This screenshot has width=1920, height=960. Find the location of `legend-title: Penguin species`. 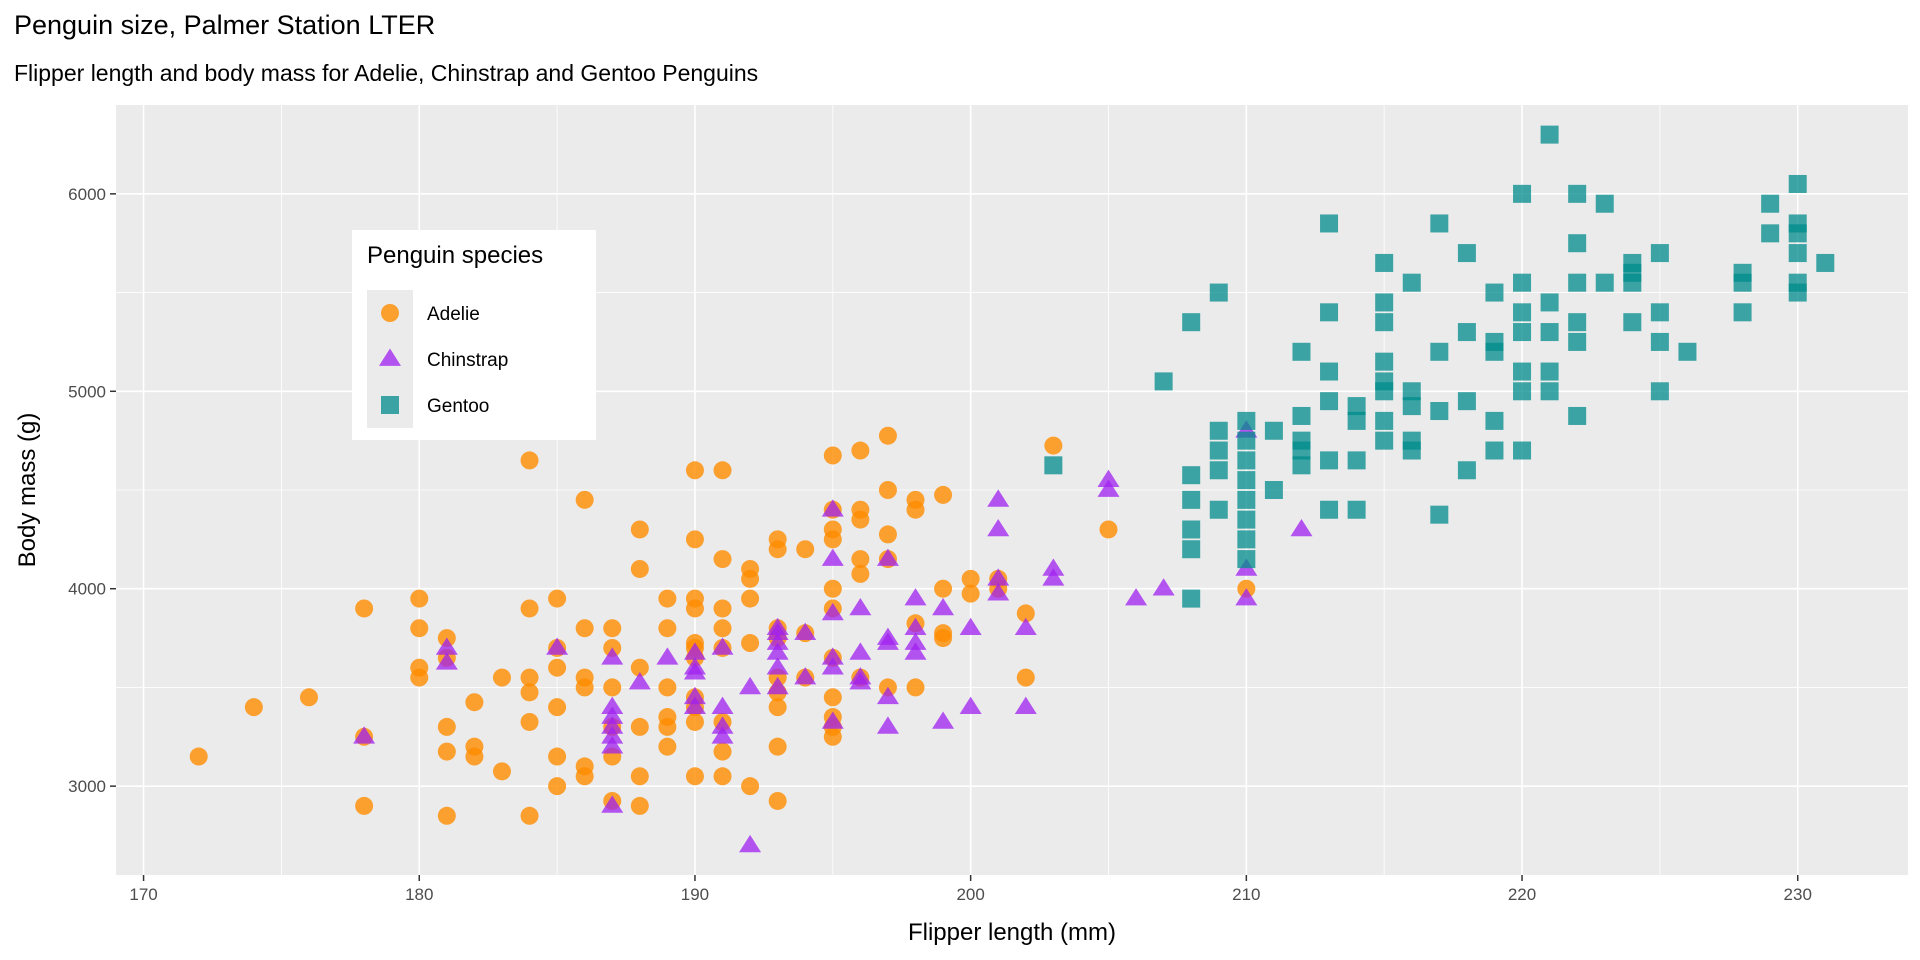

legend-title: Penguin species is located at coordinates (455, 255).